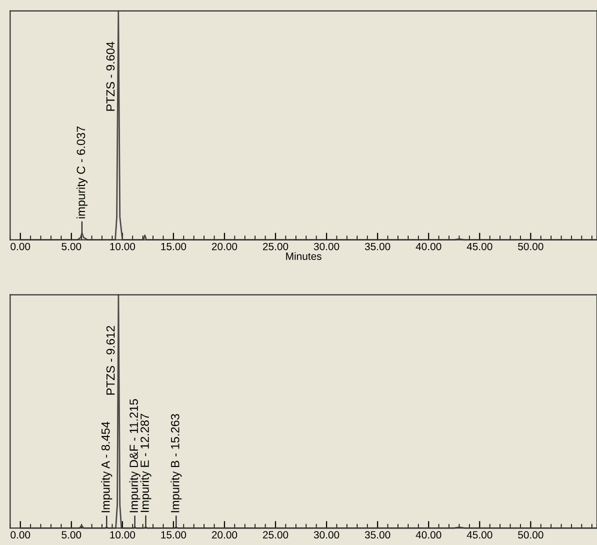  What do you see at coordinates (176, 463) in the screenshot?
I see `annotation: Impurity B - 15.263` at bounding box center [176, 463].